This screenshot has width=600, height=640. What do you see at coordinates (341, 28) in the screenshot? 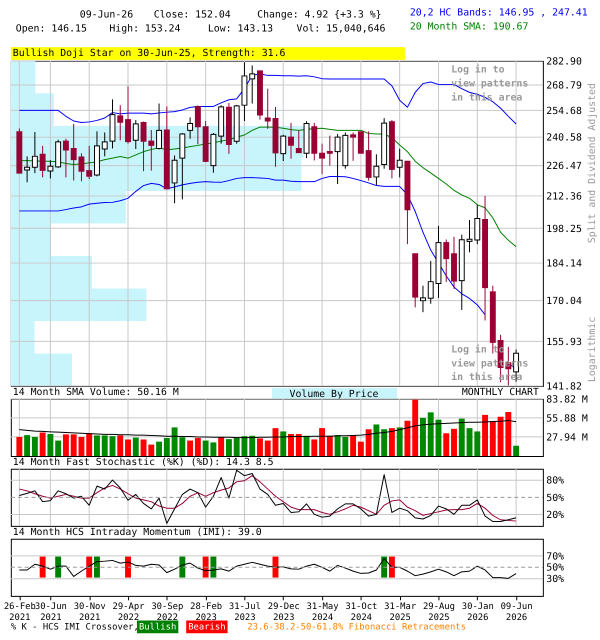
I see `text: Vol: 15,040,646` at bounding box center [341, 28].